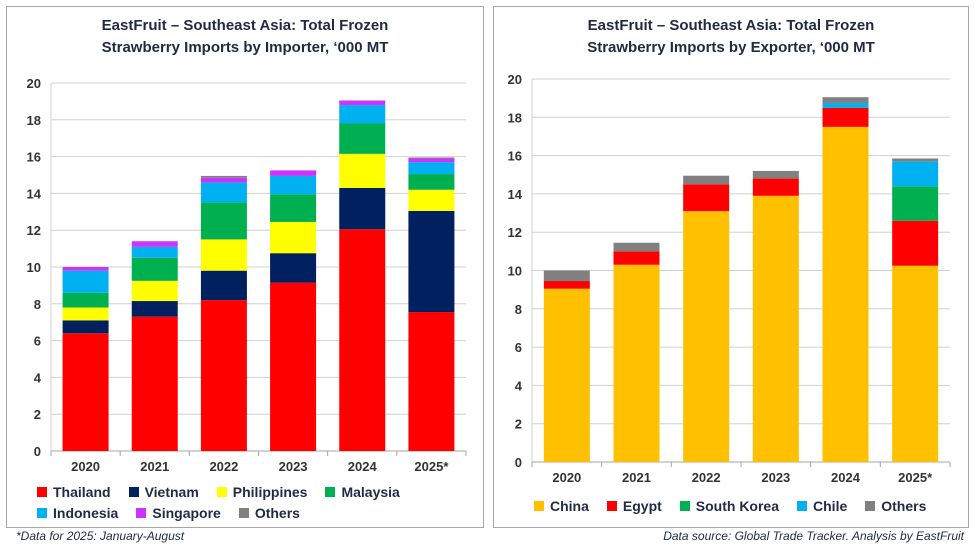  Describe the element at coordinates (362, 491) in the screenshot. I see `legend-item: Malaysia` at that location.